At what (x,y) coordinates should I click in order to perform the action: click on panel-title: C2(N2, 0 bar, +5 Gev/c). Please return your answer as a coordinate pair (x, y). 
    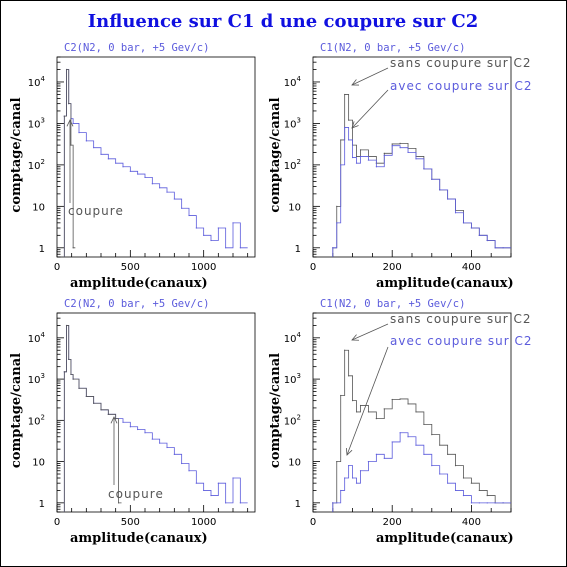
    Looking at the image, I should click on (136, 48).